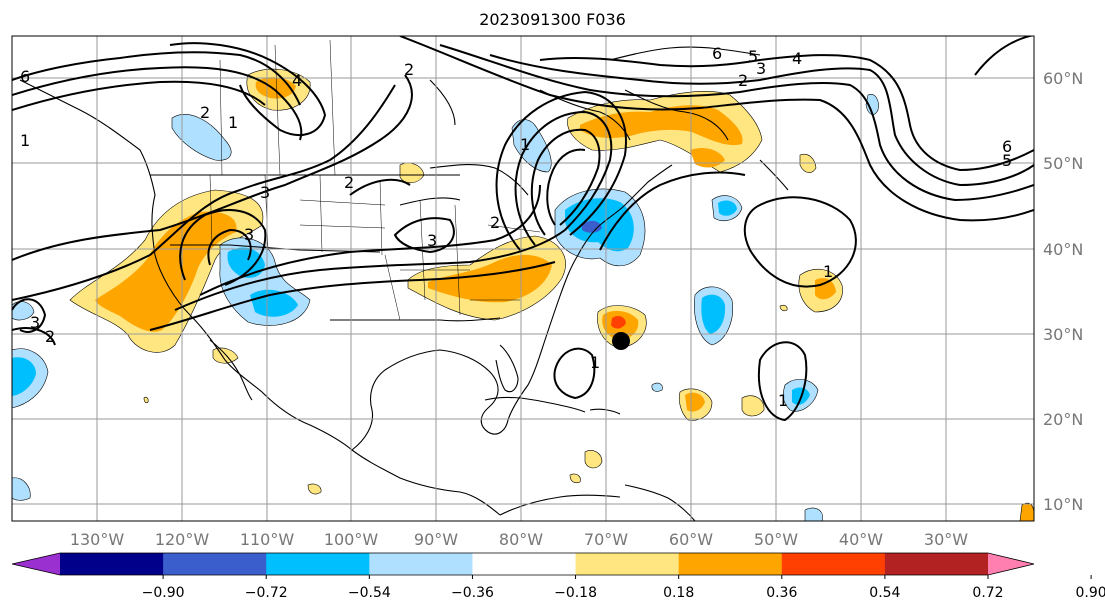  Describe the element at coordinates (884, 593) in the screenshot. I see `colorbar-tick-label: 0.54` at that location.